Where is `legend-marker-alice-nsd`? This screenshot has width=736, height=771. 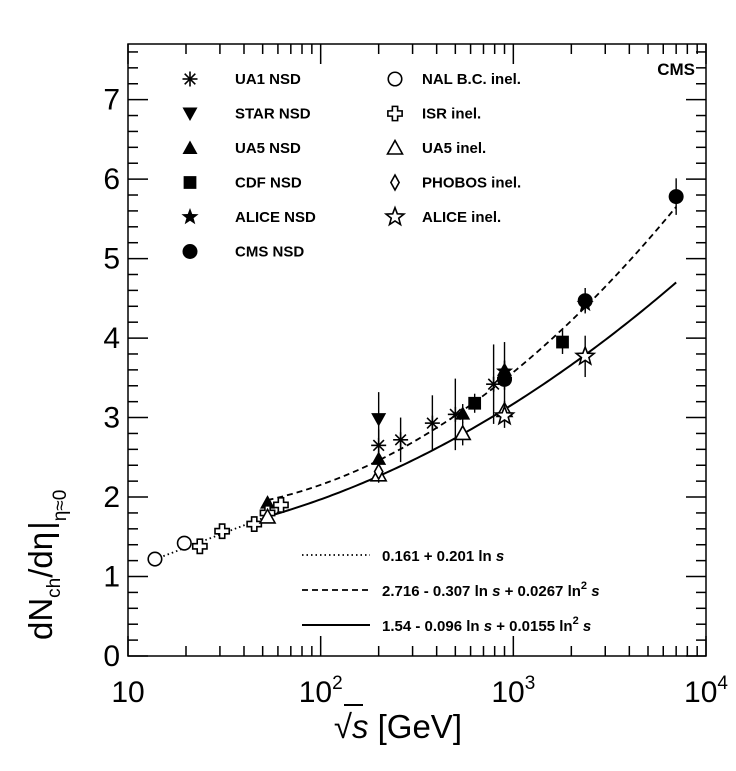
legend-marker-alice-nsd is located at coordinates (190, 216).